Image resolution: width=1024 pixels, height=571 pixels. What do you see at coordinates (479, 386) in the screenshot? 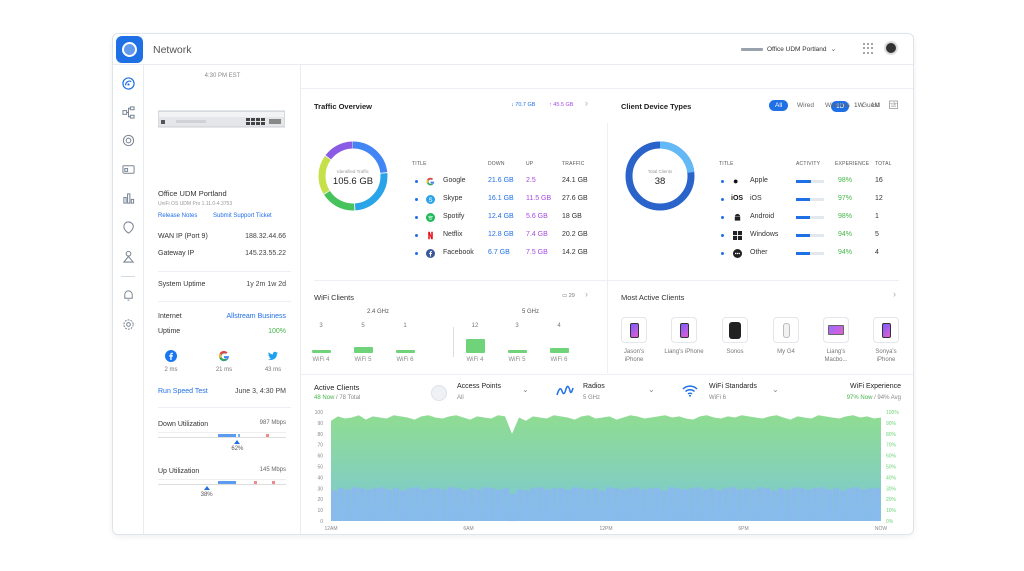
I see `access-points-label: Access Points` at bounding box center [479, 386].